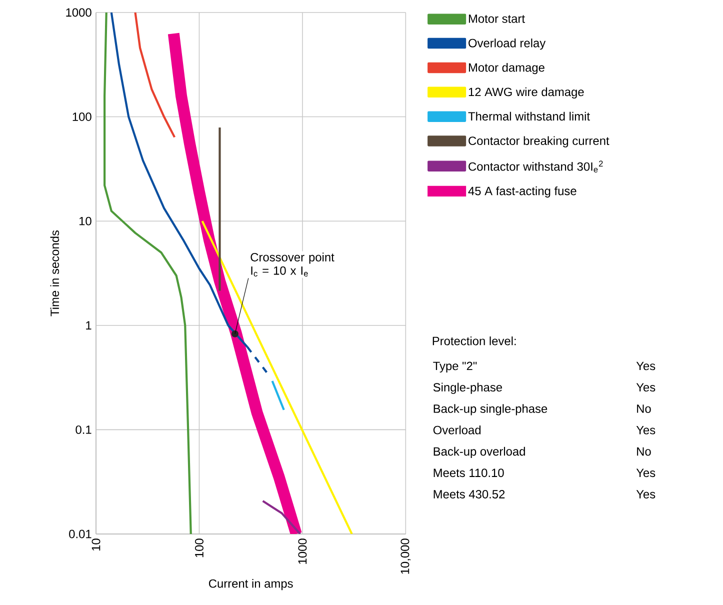  I want to click on text: Type "2", so click(455, 367).